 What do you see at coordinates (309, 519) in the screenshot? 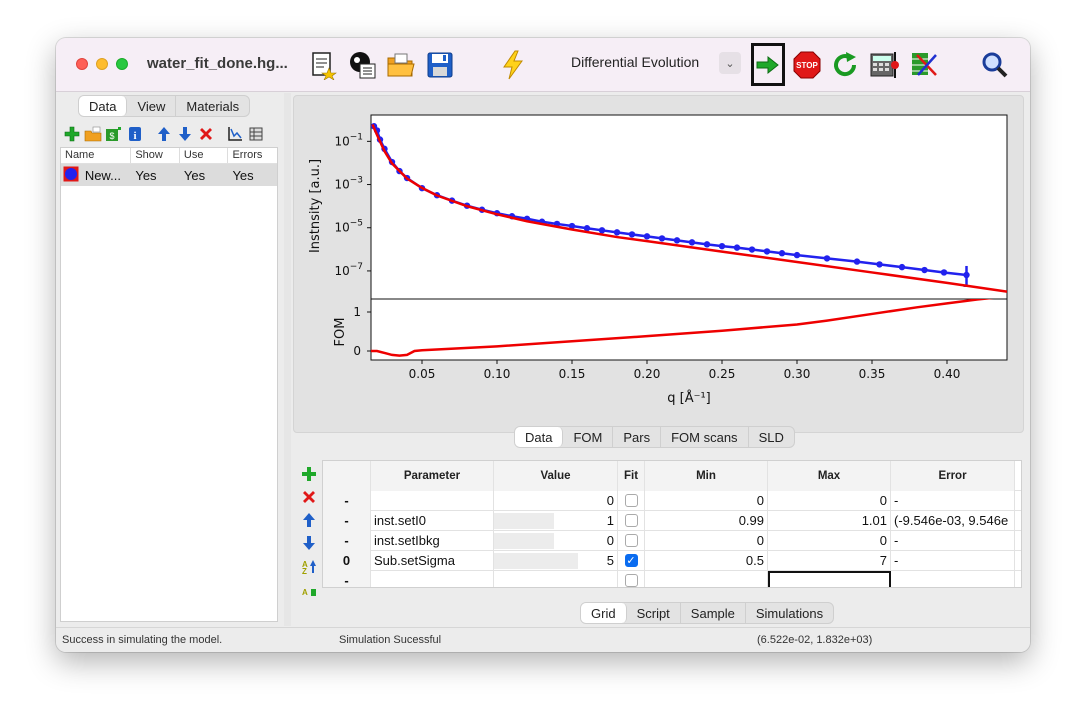
I see `move-parameter-up-icon` at bounding box center [309, 519].